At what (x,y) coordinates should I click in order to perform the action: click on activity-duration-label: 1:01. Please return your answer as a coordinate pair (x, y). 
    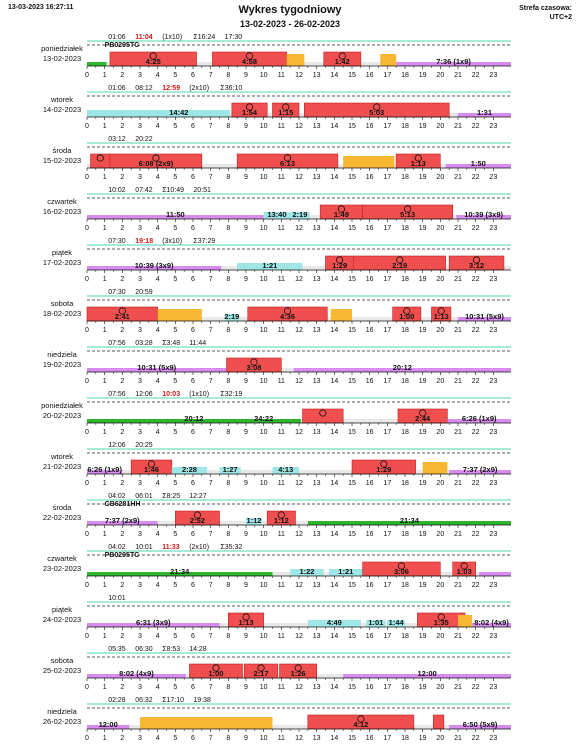
    Looking at the image, I should click on (375, 622).